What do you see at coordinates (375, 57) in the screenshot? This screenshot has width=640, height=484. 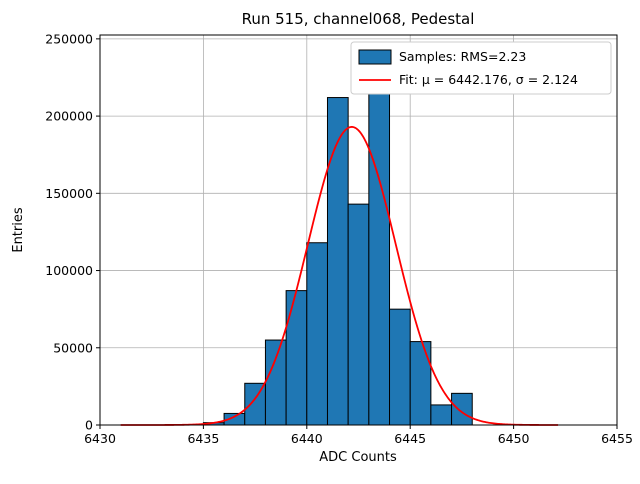 I see `legend-samples-swatch` at bounding box center [375, 57].